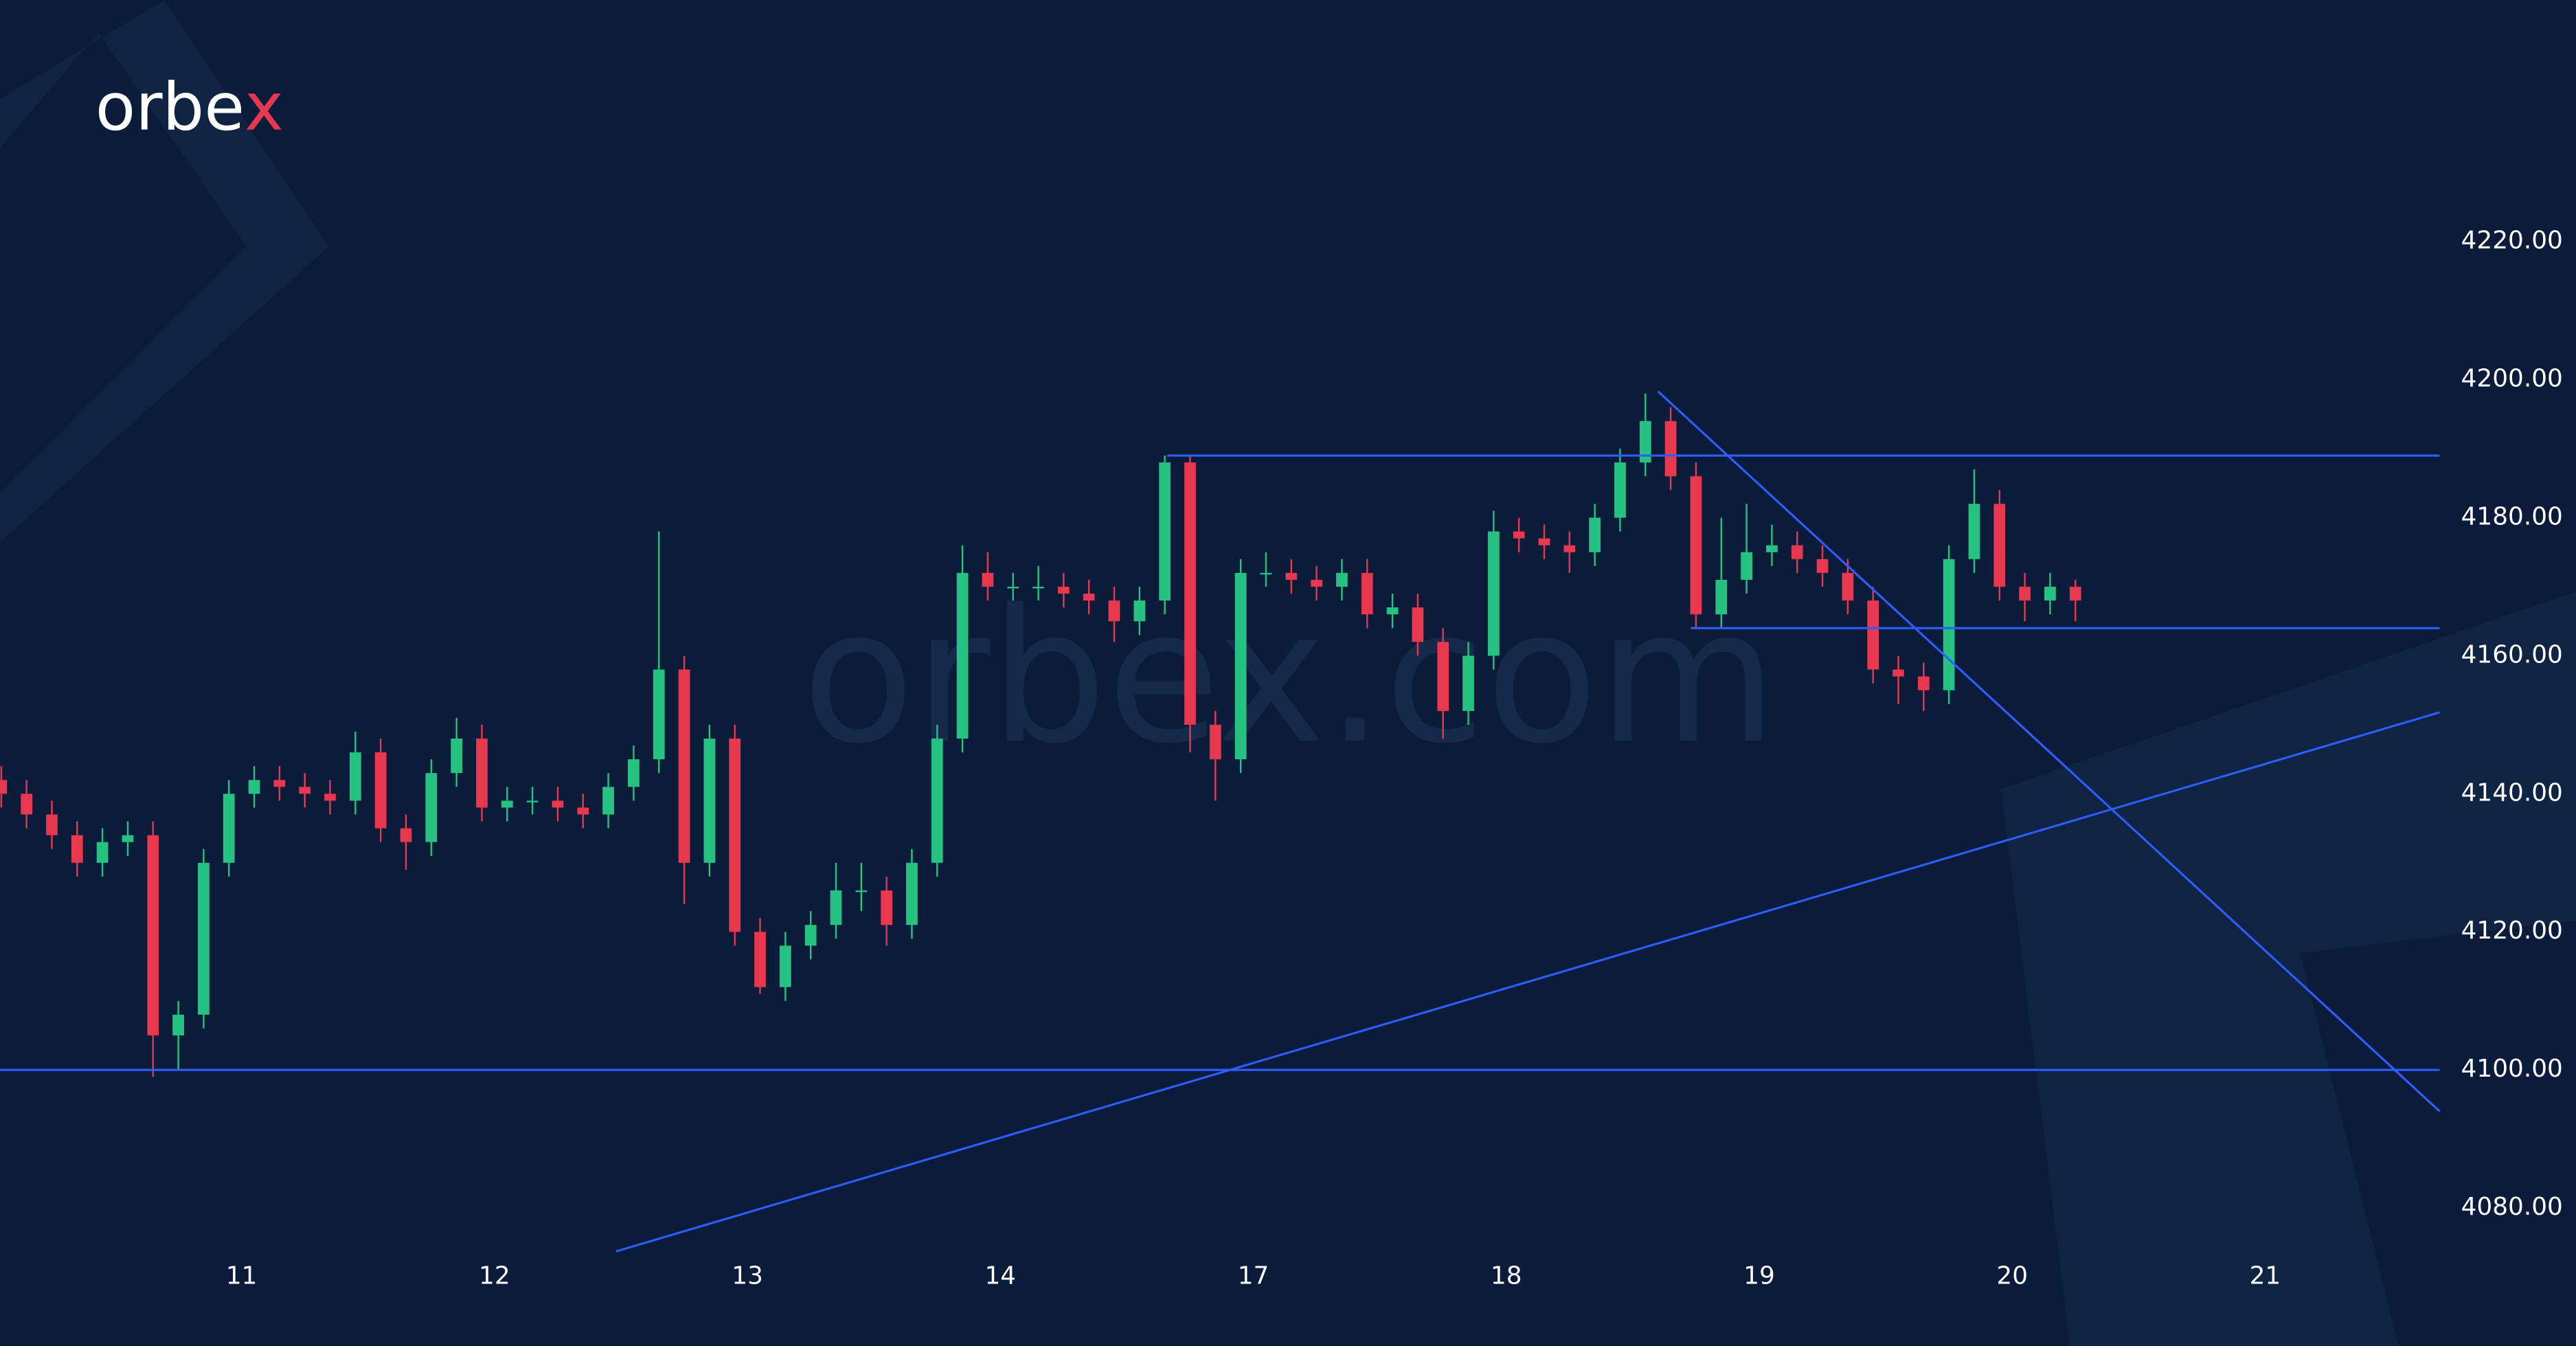  What do you see at coordinates (189, 107) in the screenshot?
I see `logo: orbex` at bounding box center [189, 107].